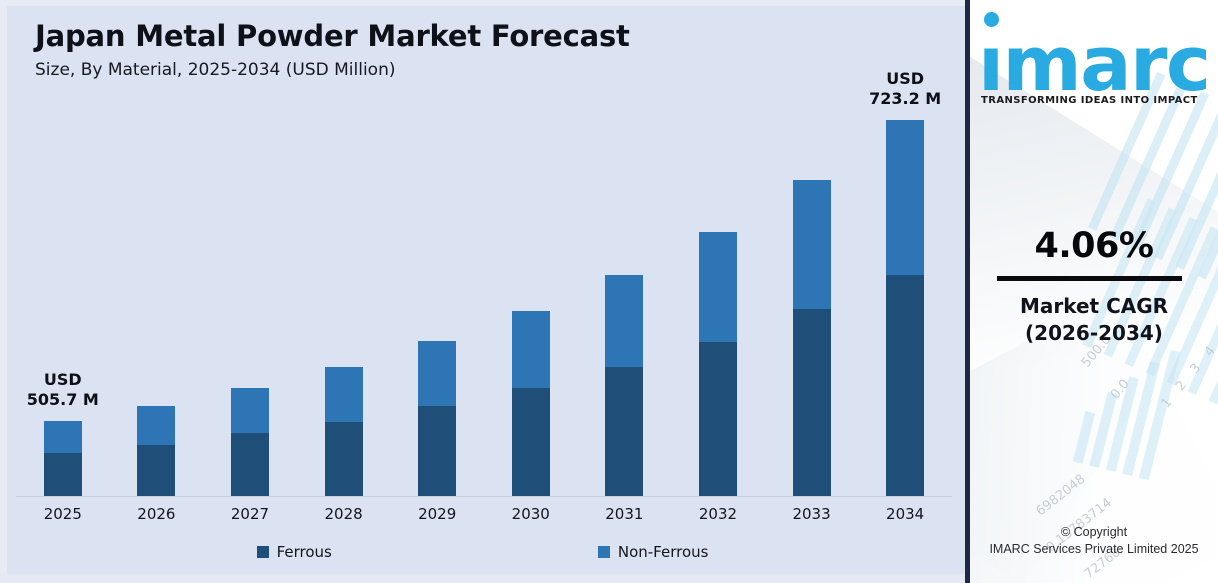  What do you see at coordinates (343, 514) in the screenshot?
I see `x-axis-label-2028: 2028` at bounding box center [343, 514].